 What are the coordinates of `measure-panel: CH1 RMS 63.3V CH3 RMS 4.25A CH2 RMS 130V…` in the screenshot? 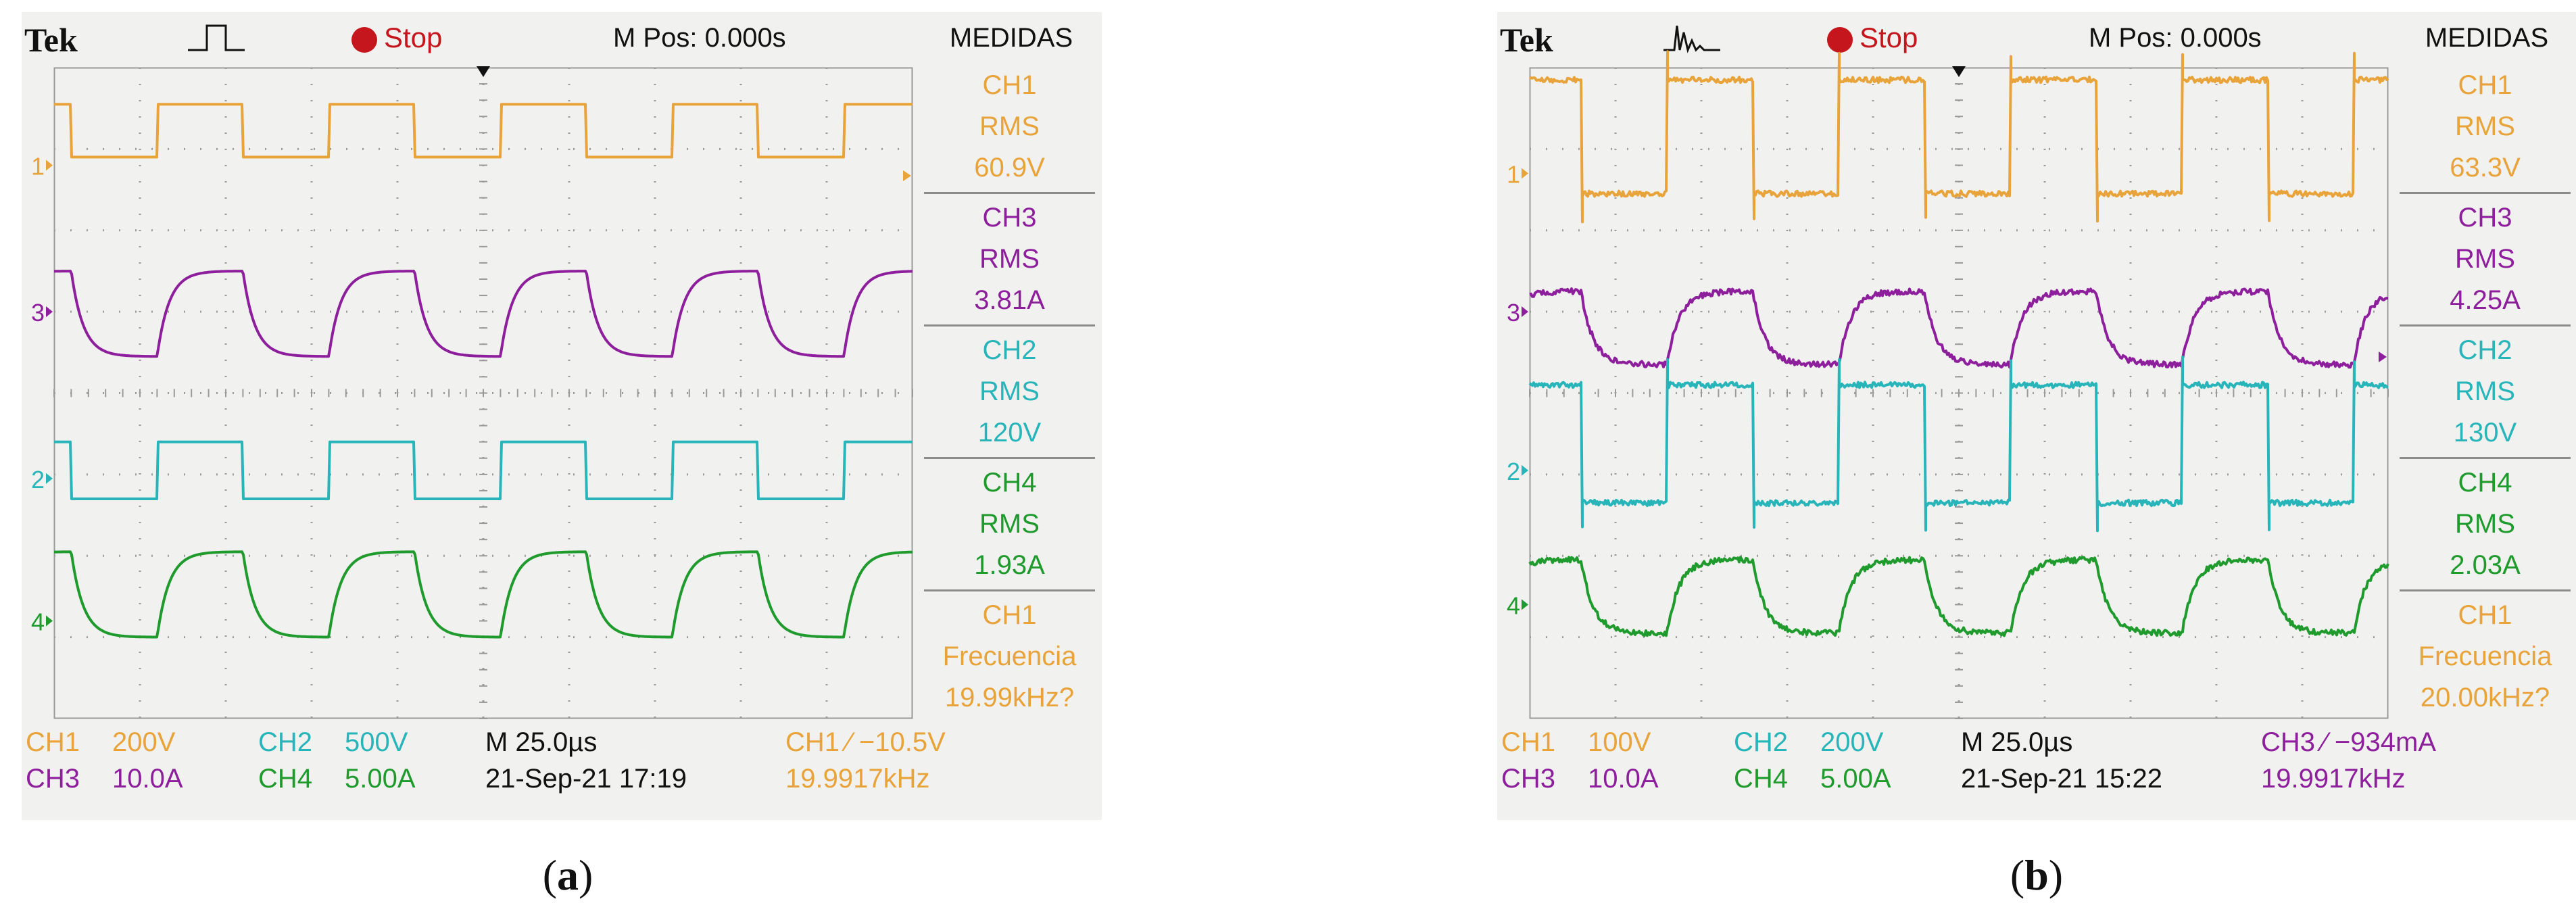 It's located at (2484, 392).